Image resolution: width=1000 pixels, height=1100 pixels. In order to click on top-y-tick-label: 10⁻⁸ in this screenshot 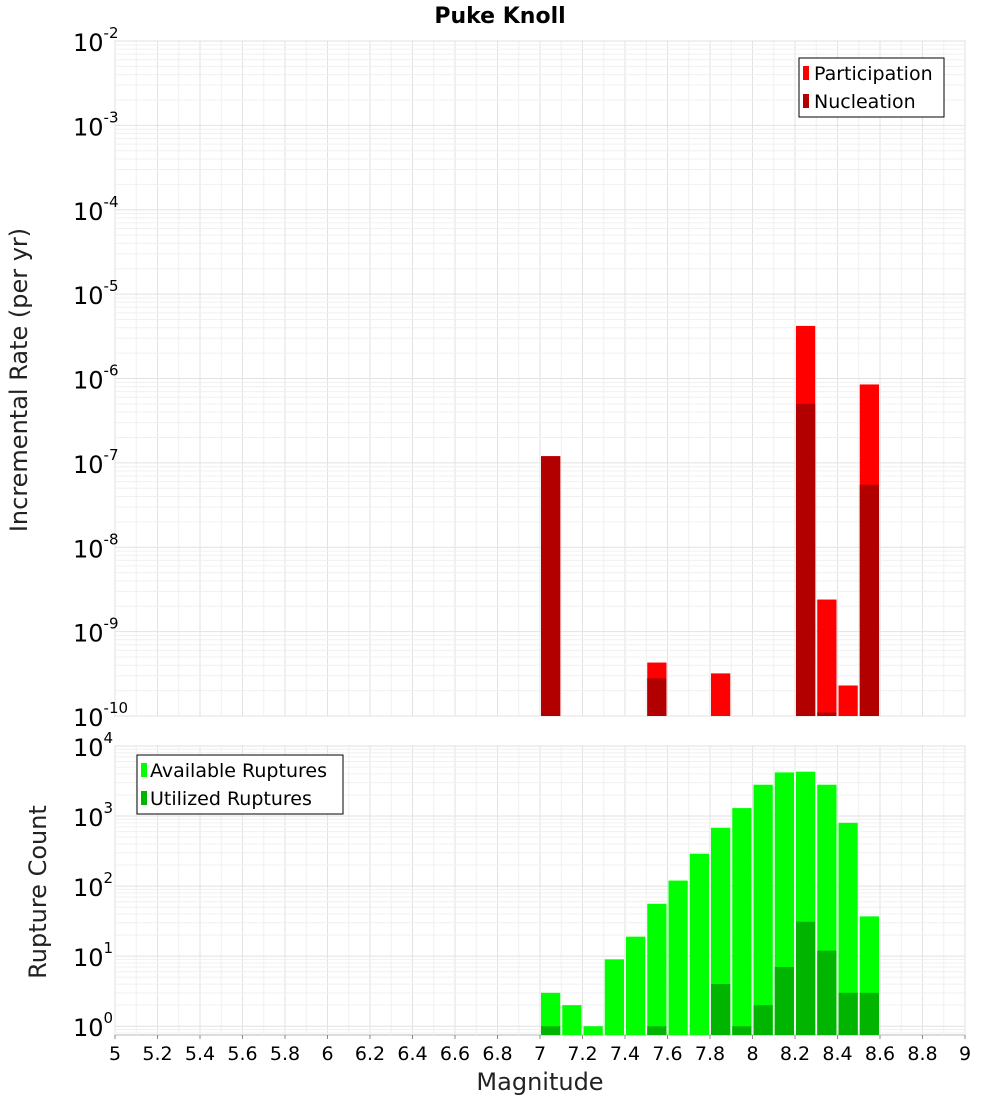, I will do `click(96, 546)`.